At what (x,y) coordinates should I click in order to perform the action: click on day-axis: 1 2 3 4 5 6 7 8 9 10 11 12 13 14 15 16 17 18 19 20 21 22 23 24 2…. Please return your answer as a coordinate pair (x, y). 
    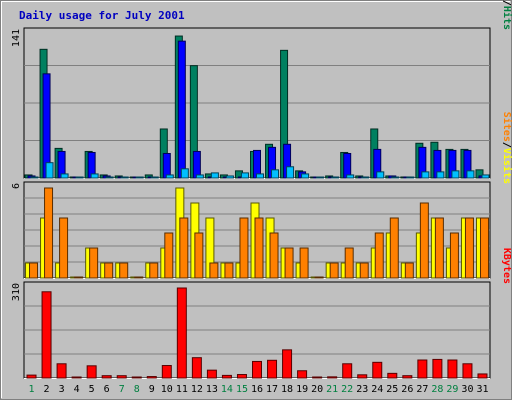
    Looking at the image, I should click on (259, 389).